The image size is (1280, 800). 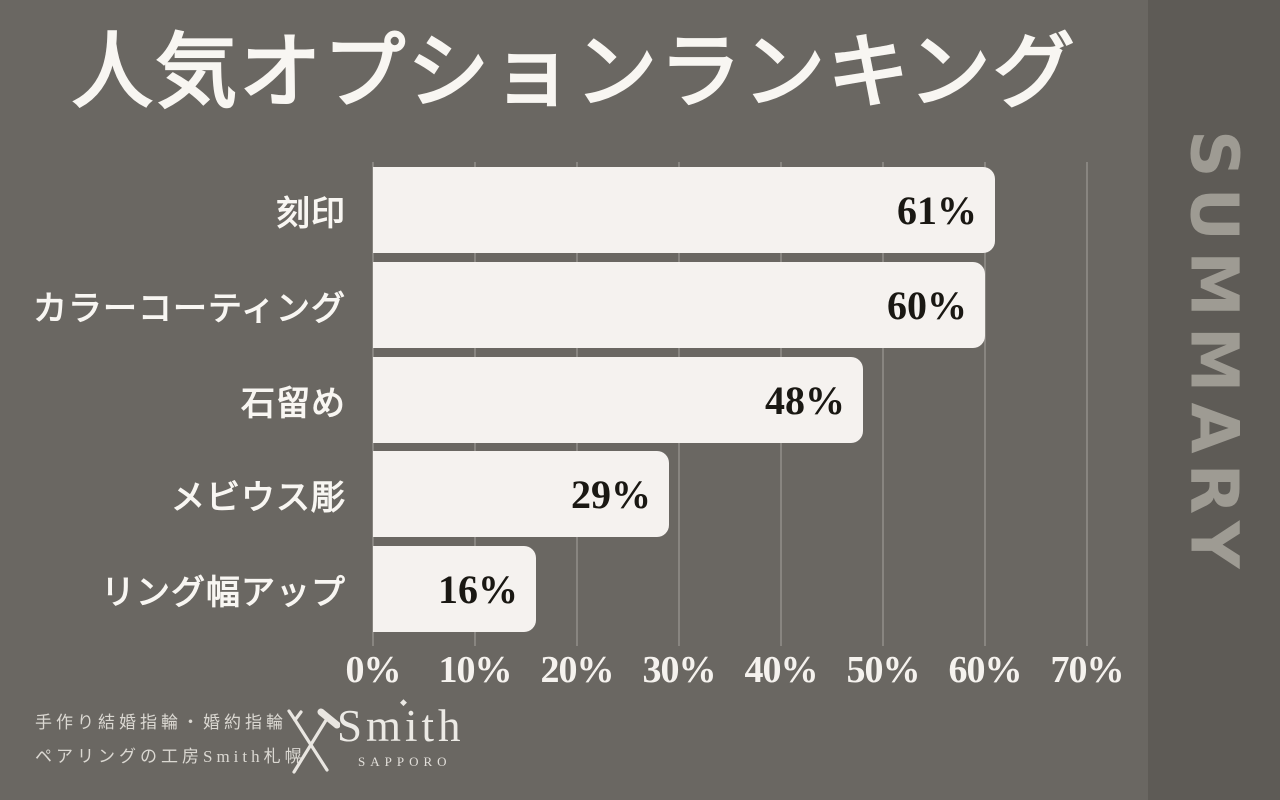 What do you see at coordinates (679, 305) in the screenshot?
I see `bar: 60%` at bounding box center [679, 305].